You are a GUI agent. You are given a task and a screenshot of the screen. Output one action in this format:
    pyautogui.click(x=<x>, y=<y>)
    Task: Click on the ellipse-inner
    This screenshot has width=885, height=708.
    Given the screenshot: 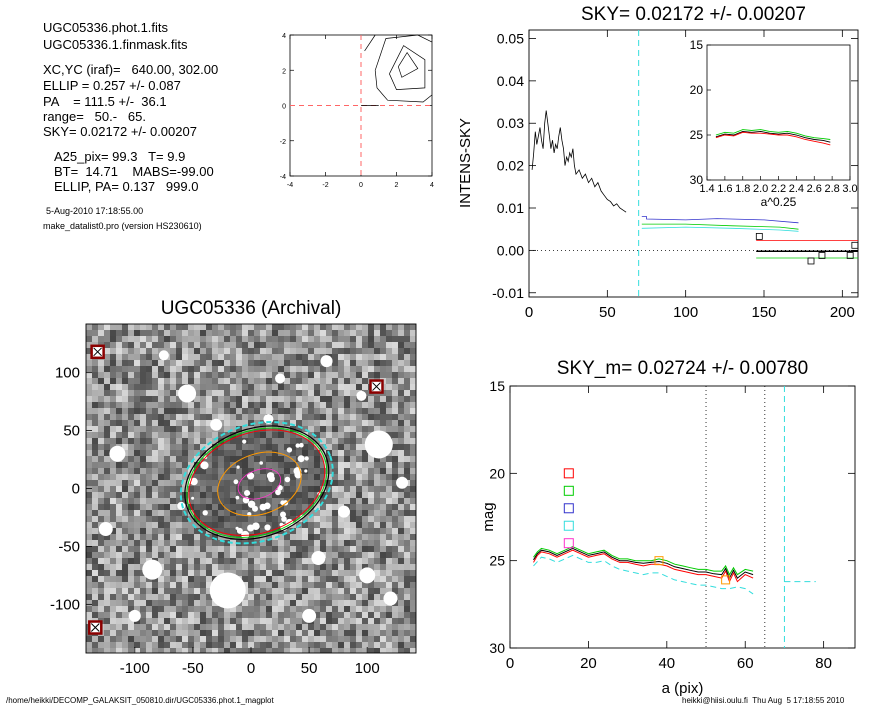 What is the action you would take?
    pyautogui.click(x=259, y=484)
    